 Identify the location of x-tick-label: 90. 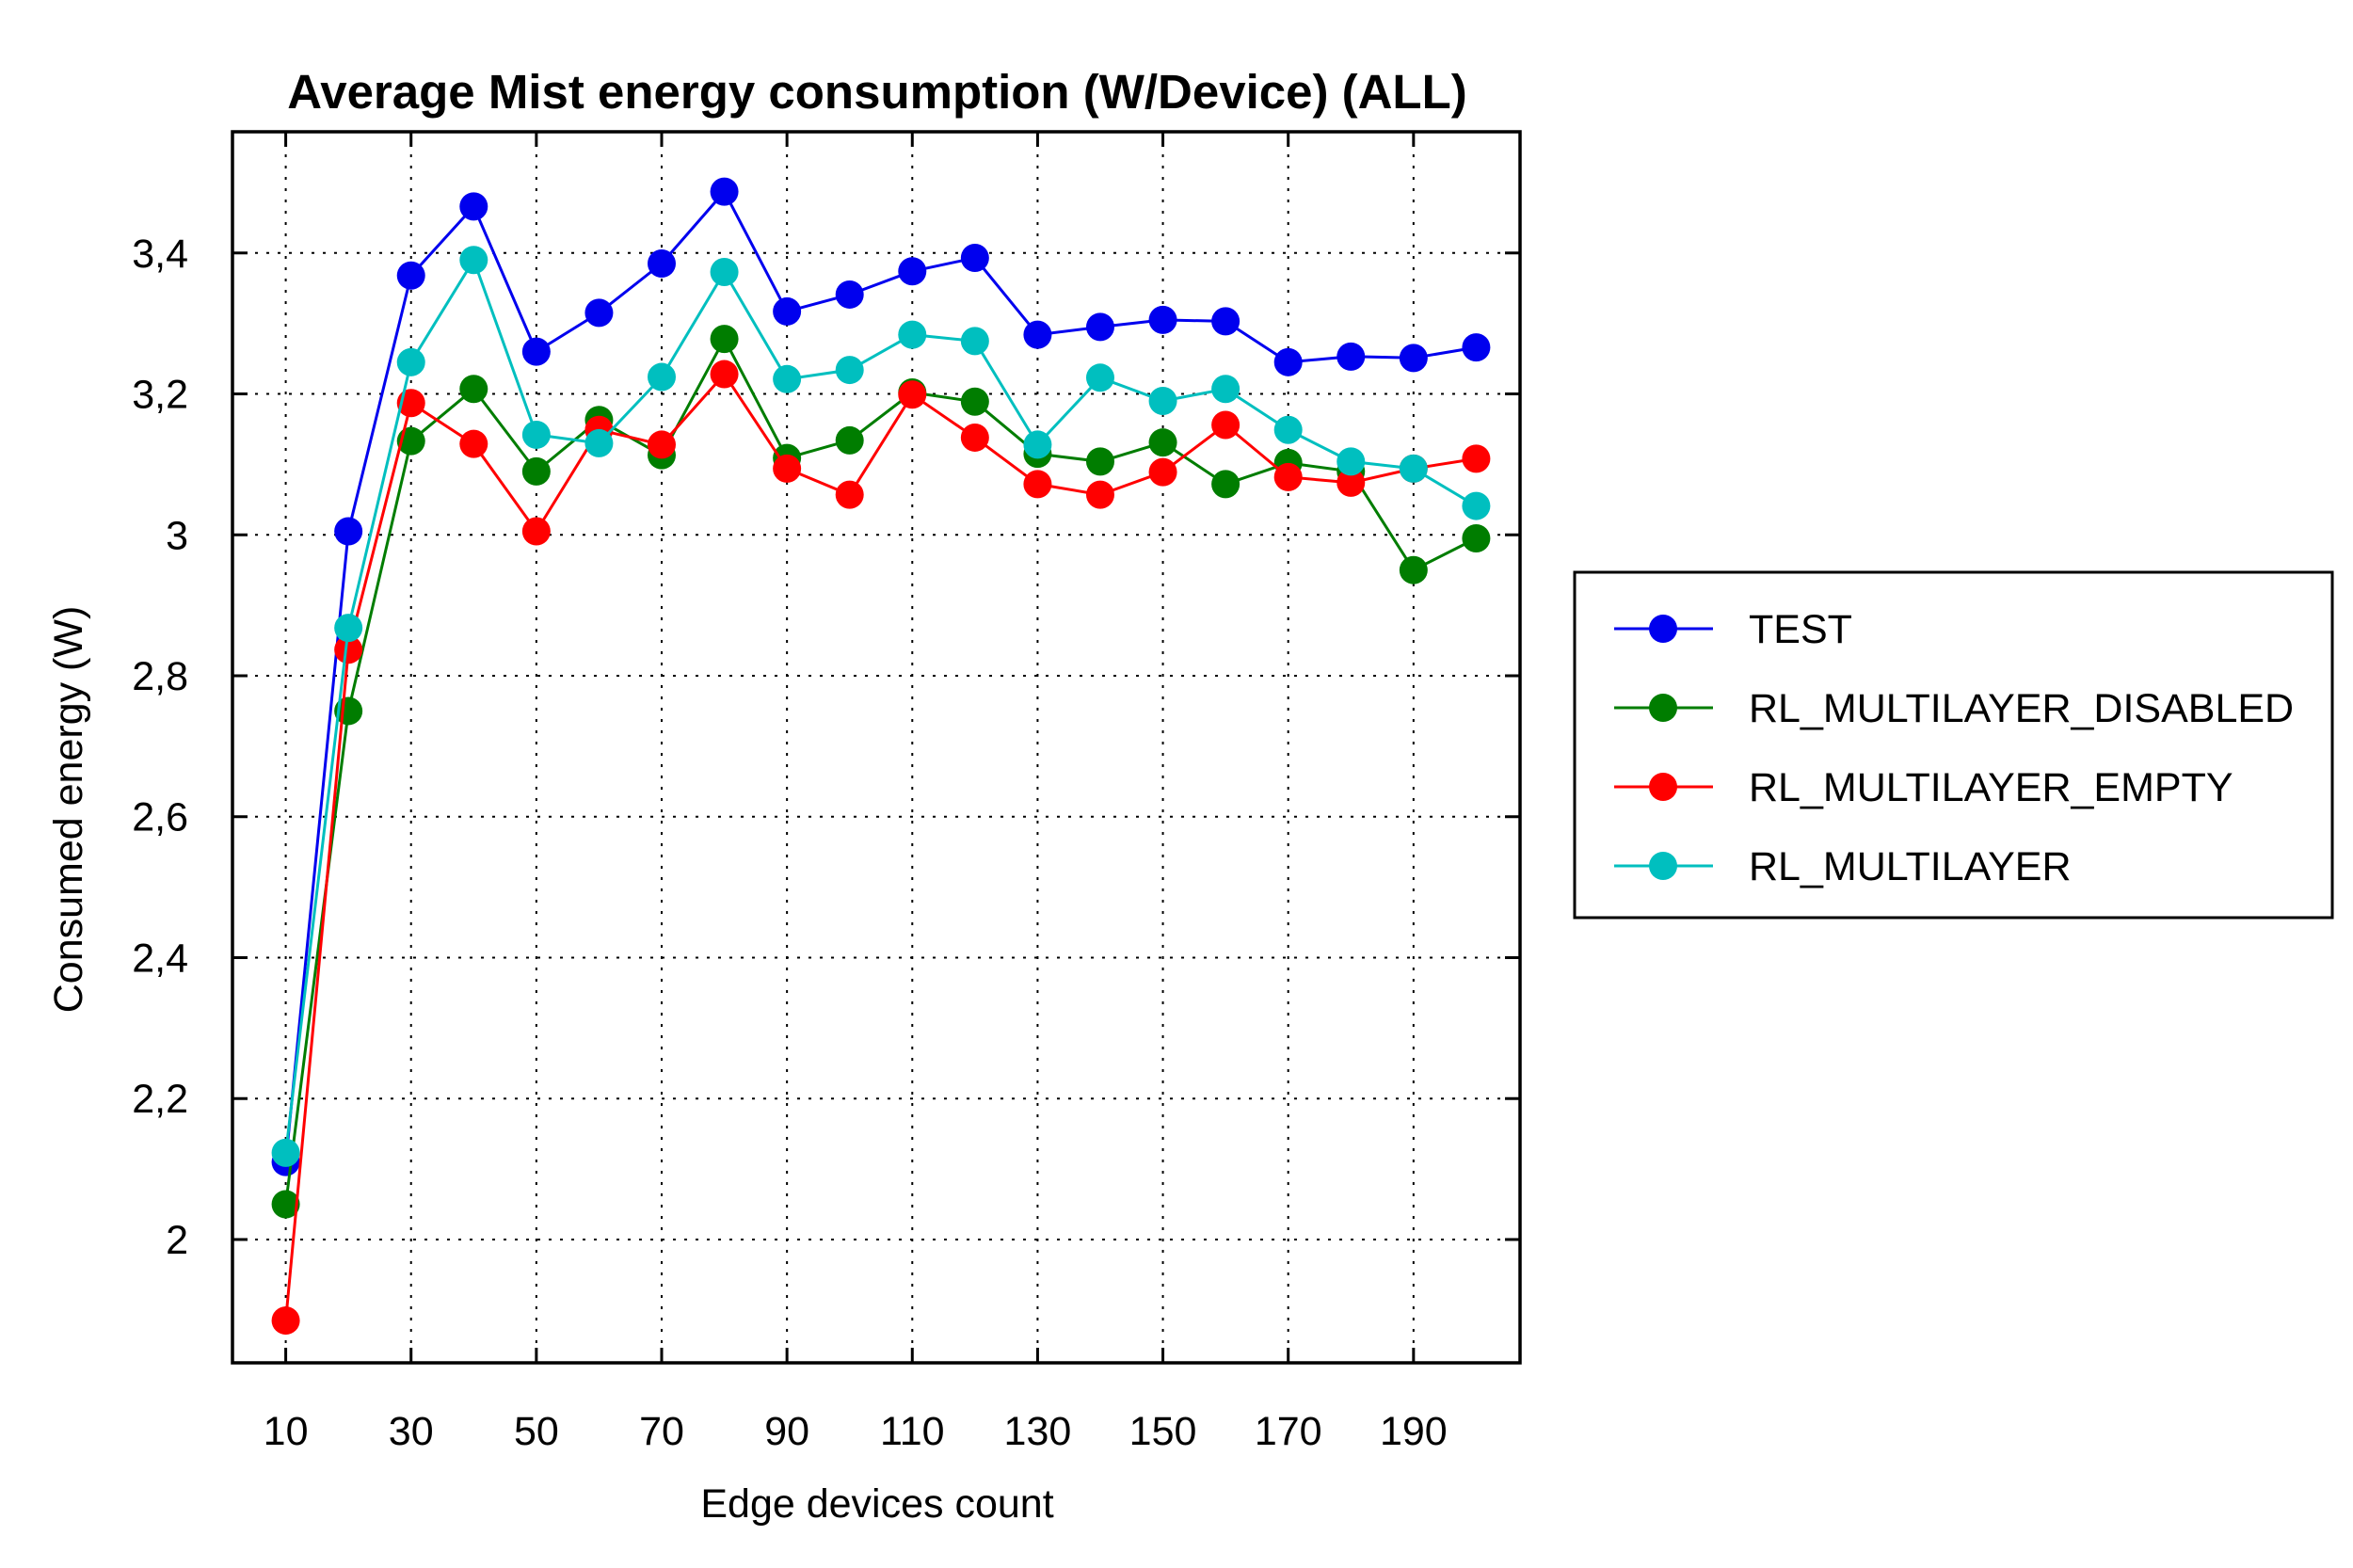
(786, 1431).